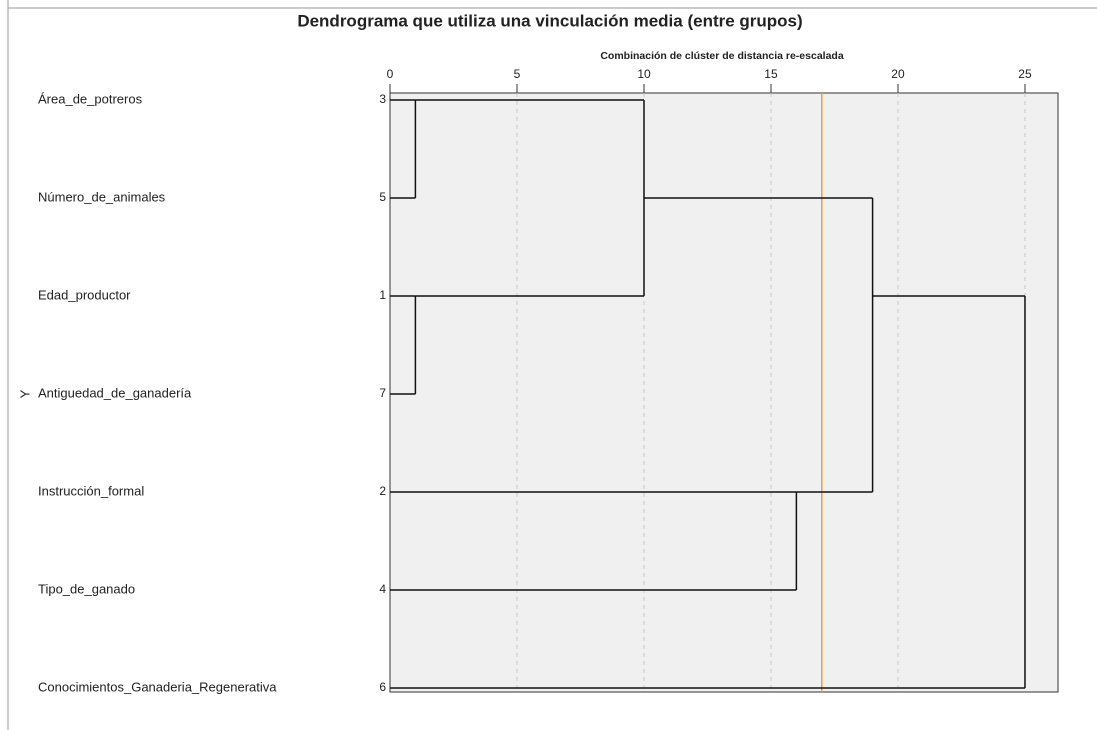  Describe the element at coordinates (91, 490) in the screenshot. I see `leaf-label: Instrucción_formal` at that location.